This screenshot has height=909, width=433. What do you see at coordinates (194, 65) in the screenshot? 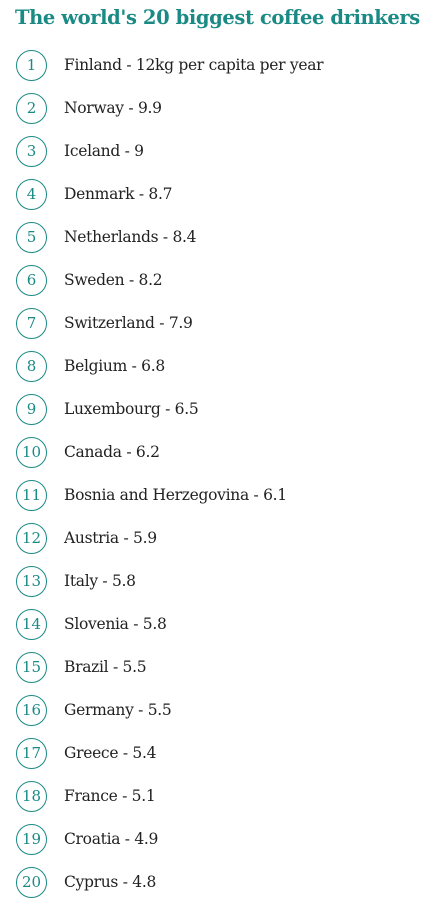
I see `item-label: Finland - 12kg per capita per year` at bounding box center [194, 65].